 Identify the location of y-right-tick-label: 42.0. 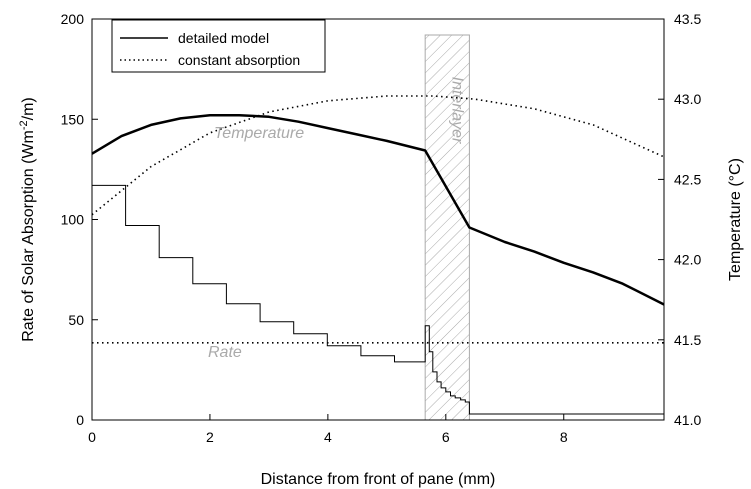
(687, 260).